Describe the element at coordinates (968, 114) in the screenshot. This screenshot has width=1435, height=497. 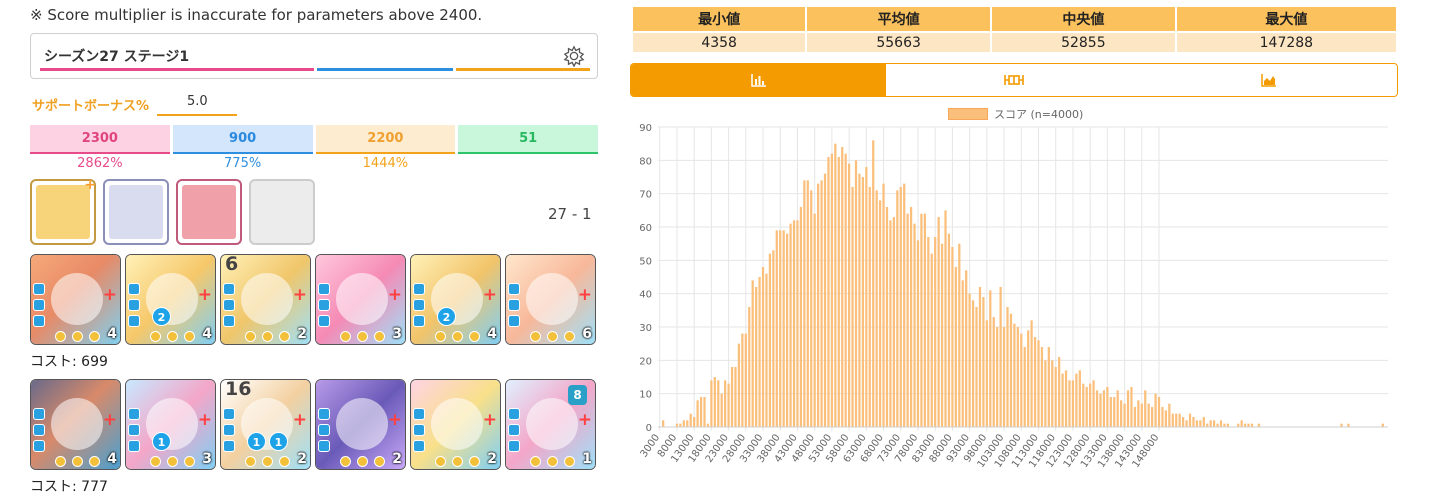
I see `legend-swatch` at that location.